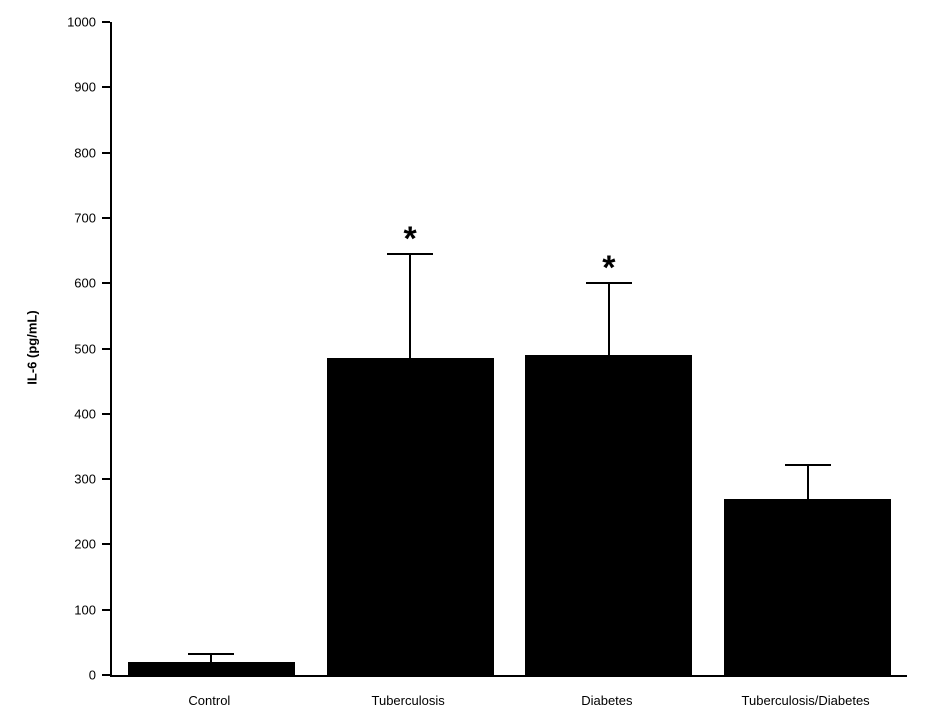 The width and height of the screenshot is (930, 727). Describe the element at coordinates (408, 700) in the screenshot. I see `x-category-label: Tuberculosis` at that location.